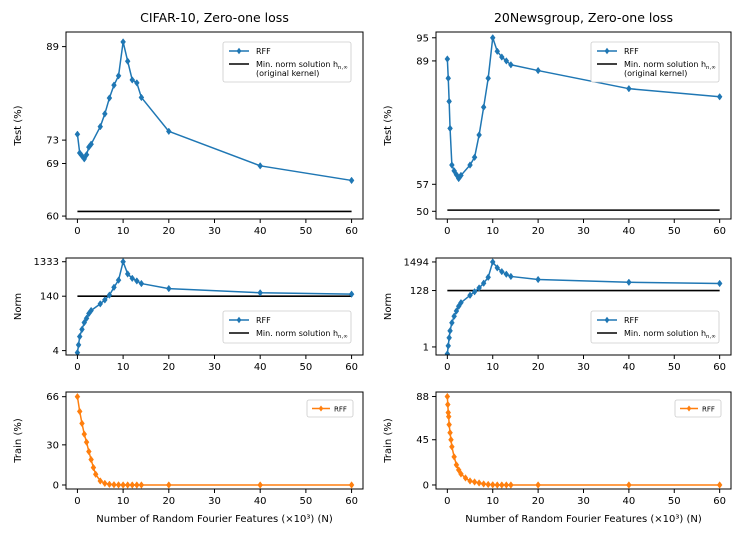 Image resolution: width=747 pixels, height=551 pixels. Describe the element at coordinates (419, 291) in the screenshot. I see `y-tick-label: 128` at that location.